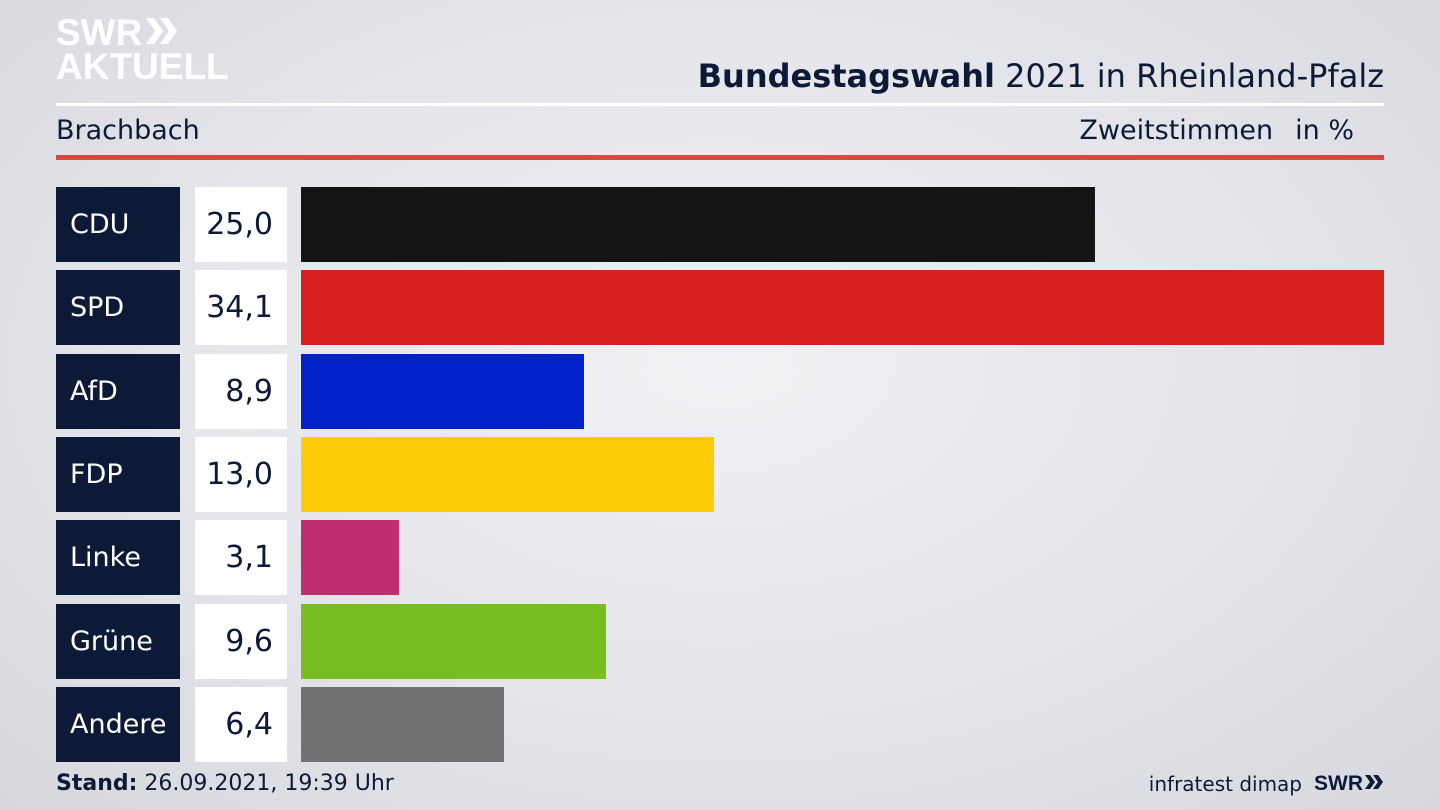 This screenshot has height=810, width=1440. What do you see at coordinates (1225, 784) in the screenshot?
I see `source-label: infratest dimap` at bounding box center [1225, 784].